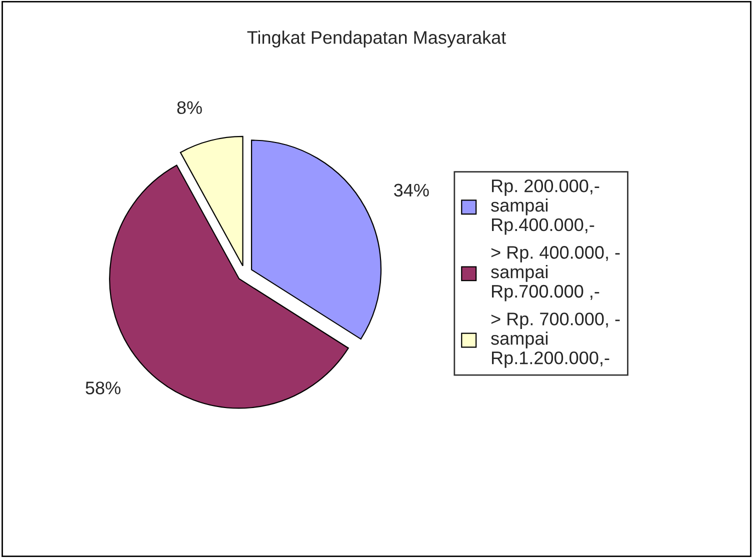 This screenshot has width=753, height=558. What do you see at coordinates (555, 274) in the screenshot?
I see `legend-label: > Rp. 400.000, - sampai Rp.700.000 ,-` at bounding box center [555, 274].